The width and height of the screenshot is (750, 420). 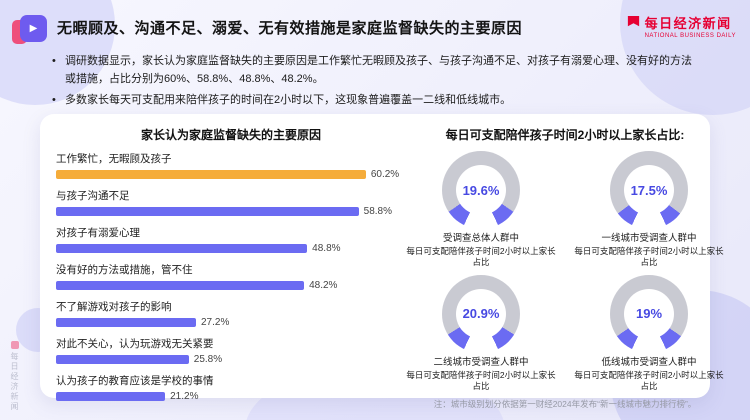 I want to click on watermark-logo-icon, so click(x=14, y=345).